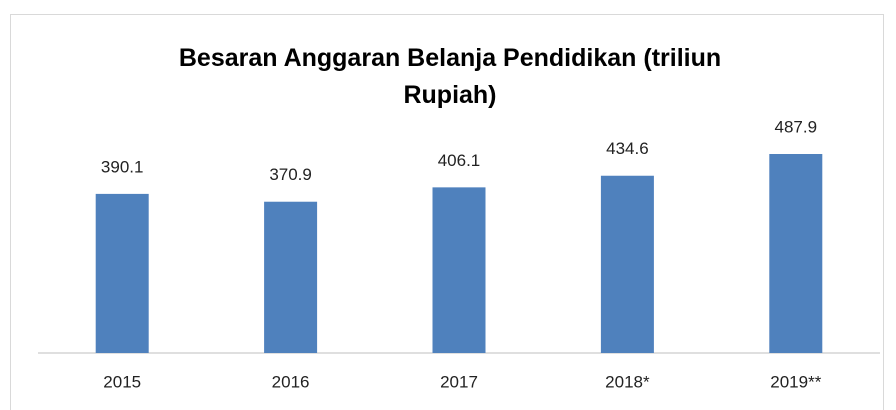 The width and height of the screenshot is (896, 410). I want to click on data-label: 434.6, so click(627, 148).